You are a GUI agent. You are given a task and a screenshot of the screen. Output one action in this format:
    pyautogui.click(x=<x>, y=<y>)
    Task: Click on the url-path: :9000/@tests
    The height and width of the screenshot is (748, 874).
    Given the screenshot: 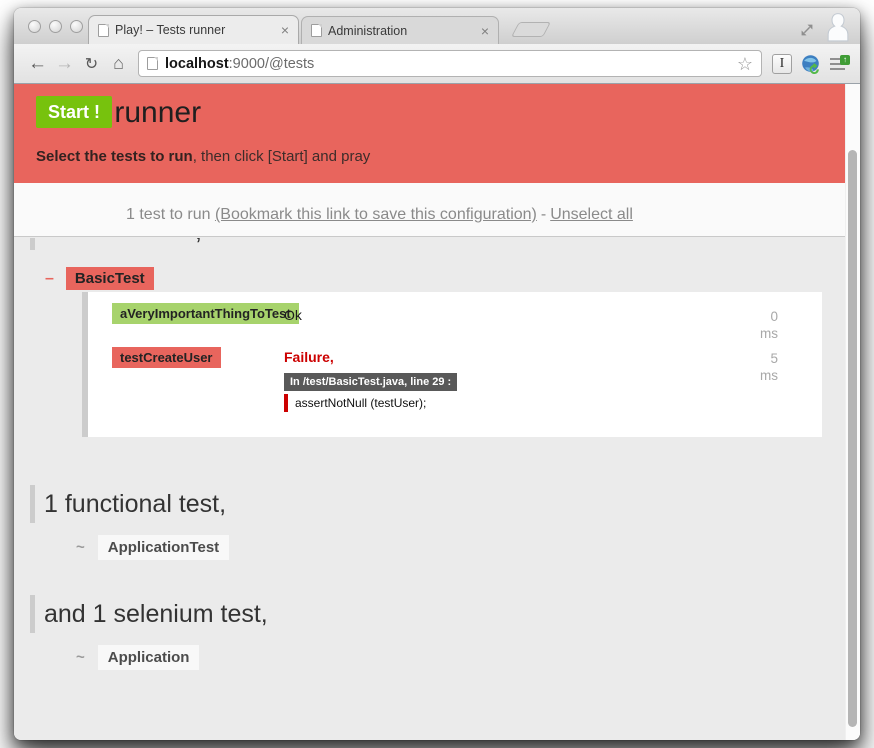 What is the action you would take?
    pyautogui.click(x=271, y=63)
    